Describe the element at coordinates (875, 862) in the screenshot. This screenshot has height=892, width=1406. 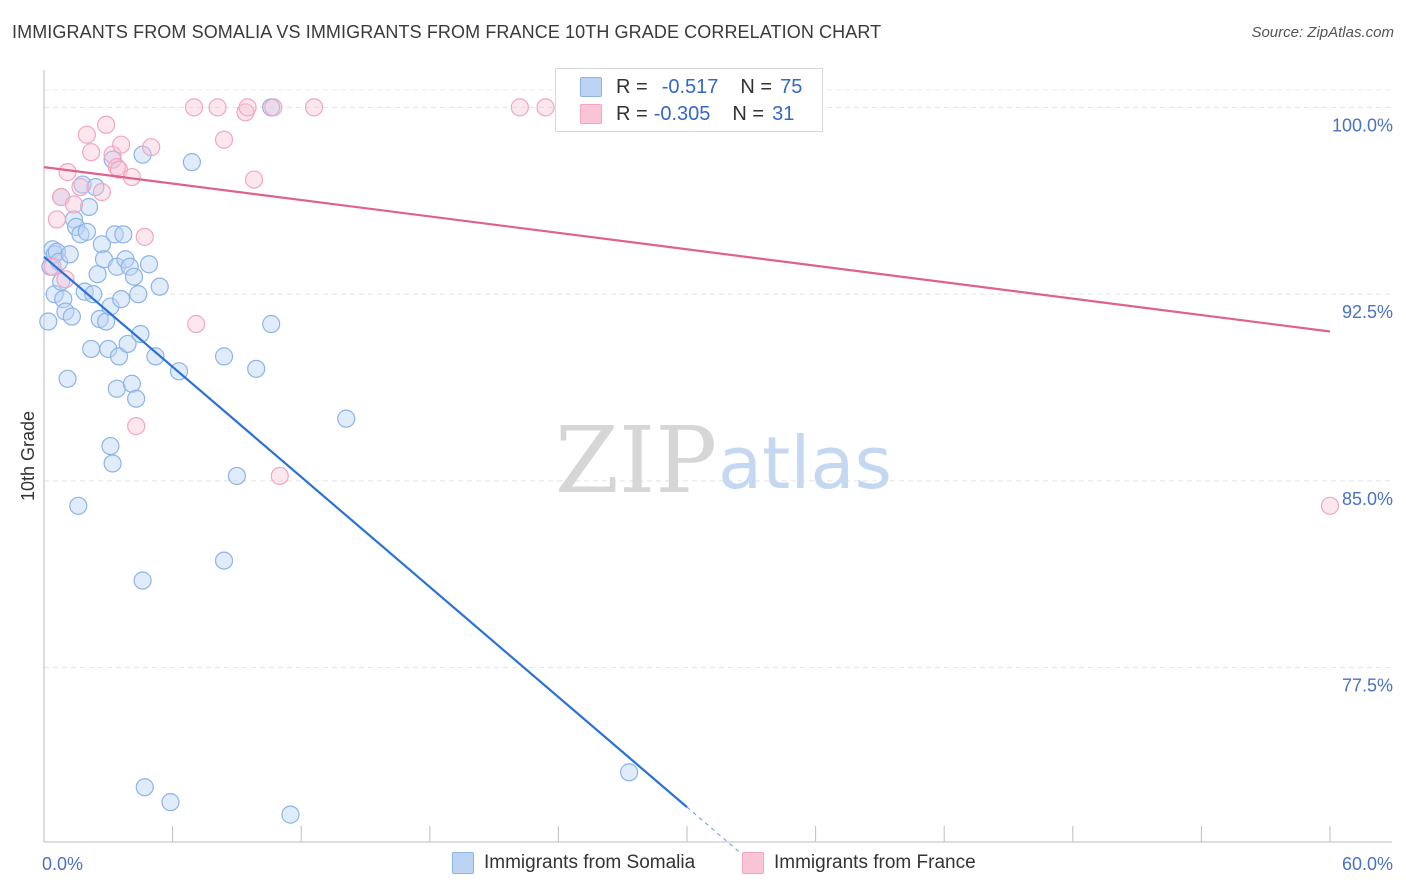
I see `legend-france-label: Immigrants from France` at that location.